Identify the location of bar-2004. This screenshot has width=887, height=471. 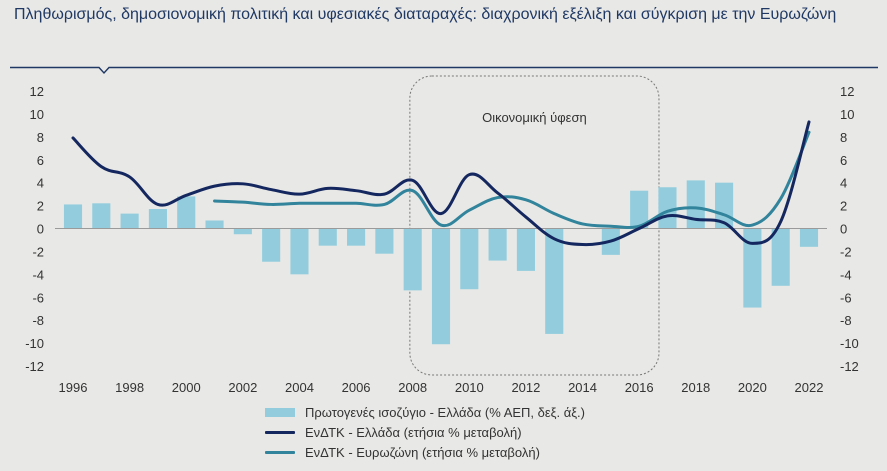
(299, 251).